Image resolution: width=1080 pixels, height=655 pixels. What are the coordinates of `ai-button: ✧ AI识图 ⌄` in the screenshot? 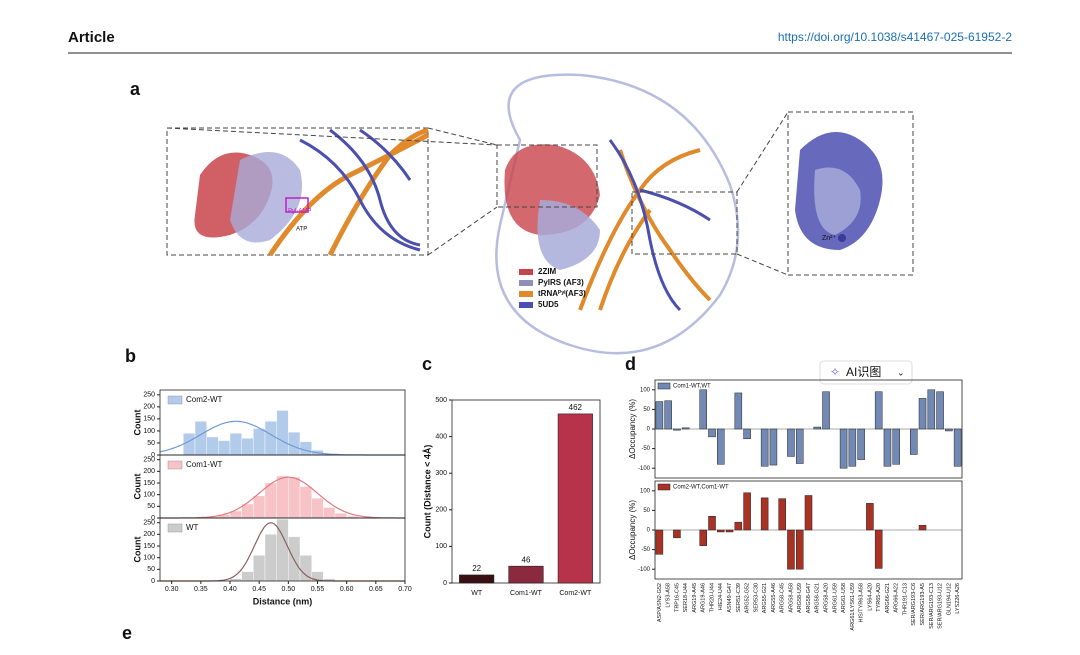 It's located at (866, 372).